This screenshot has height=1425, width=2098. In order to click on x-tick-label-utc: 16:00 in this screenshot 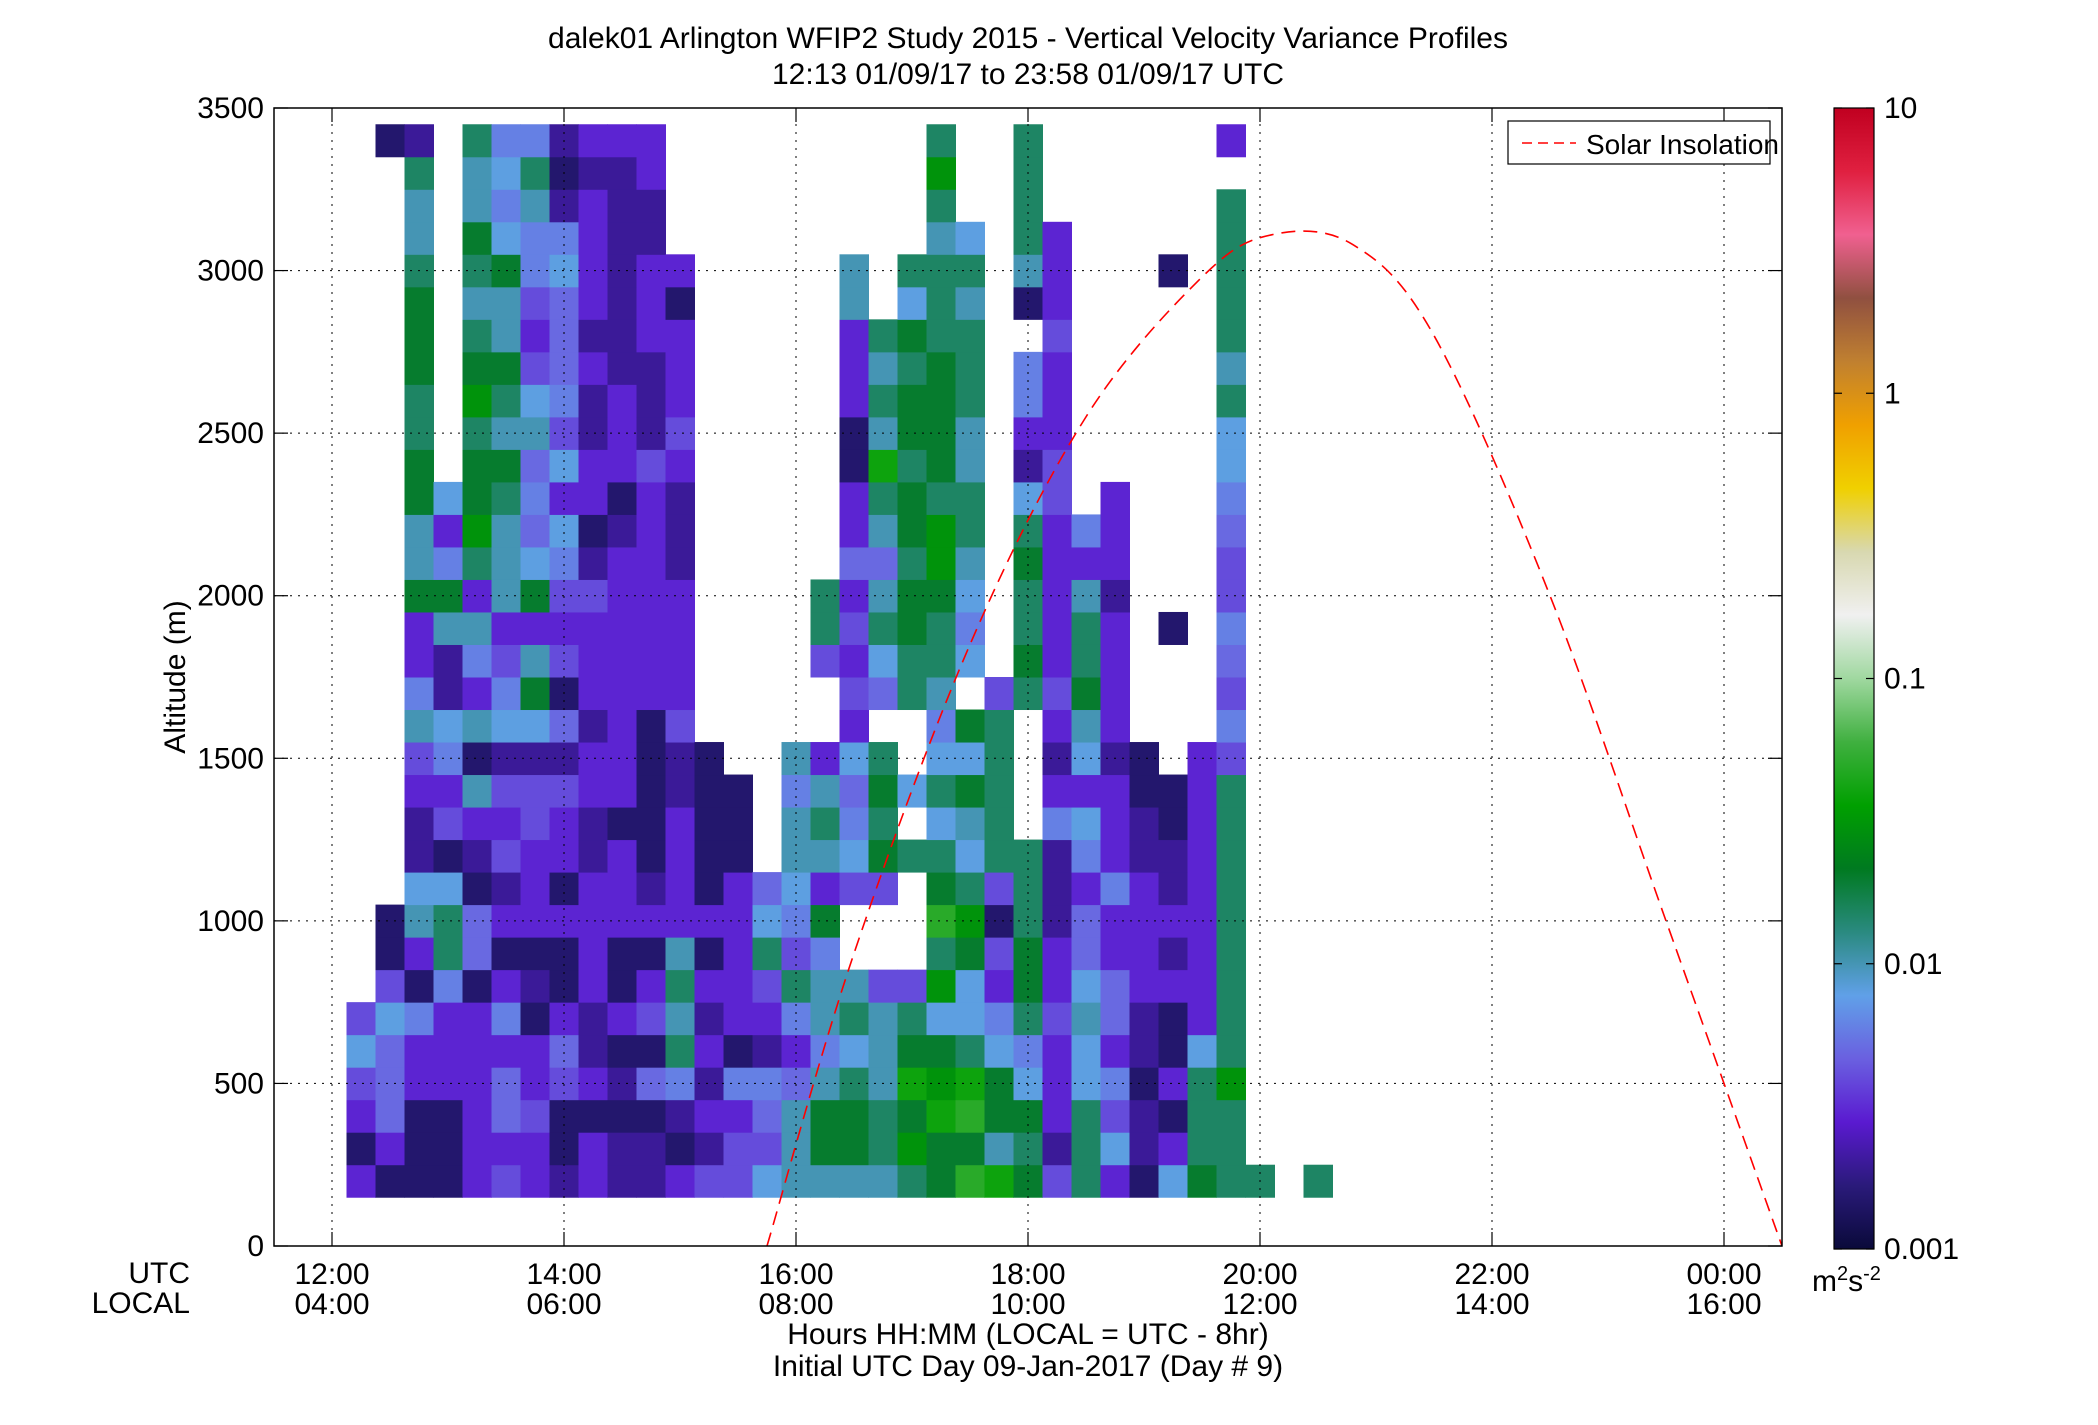, I will do `click(795, 1274)`.